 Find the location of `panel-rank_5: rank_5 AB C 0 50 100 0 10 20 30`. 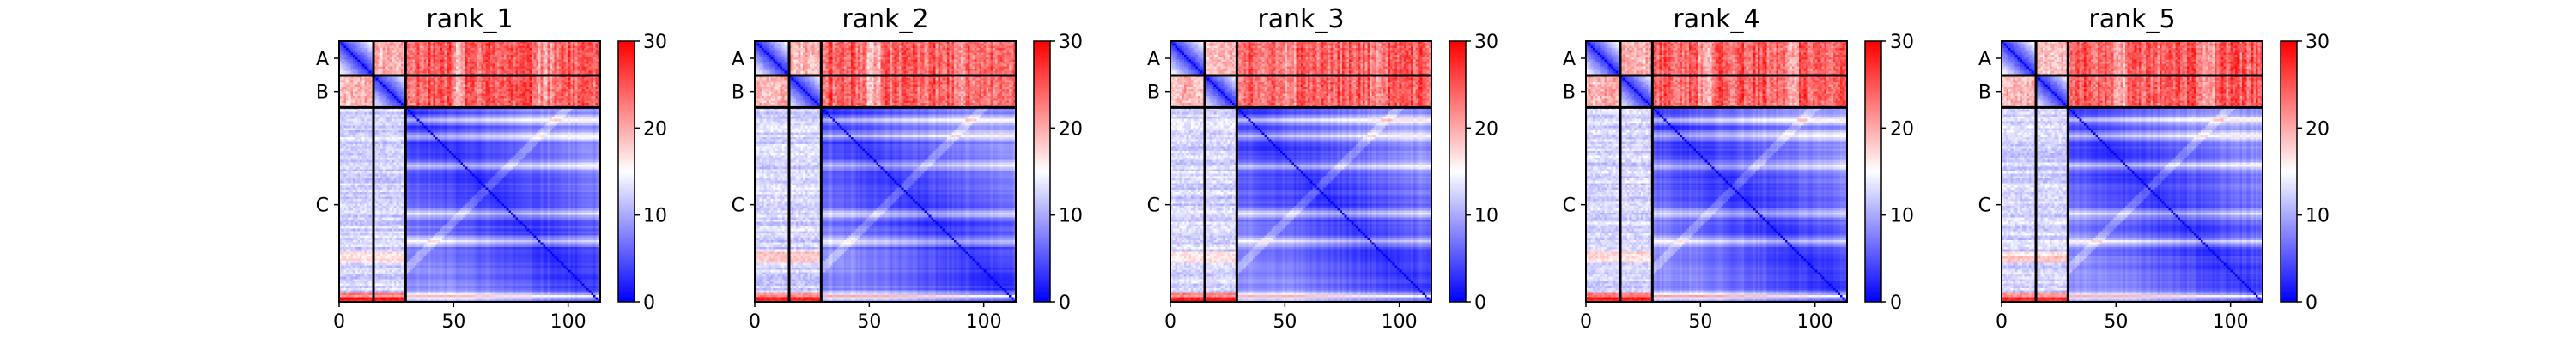

panel-rank_5: rank_5 AB C 0 50 100 0 10 20 30 is located at coordinates (2154, 168).